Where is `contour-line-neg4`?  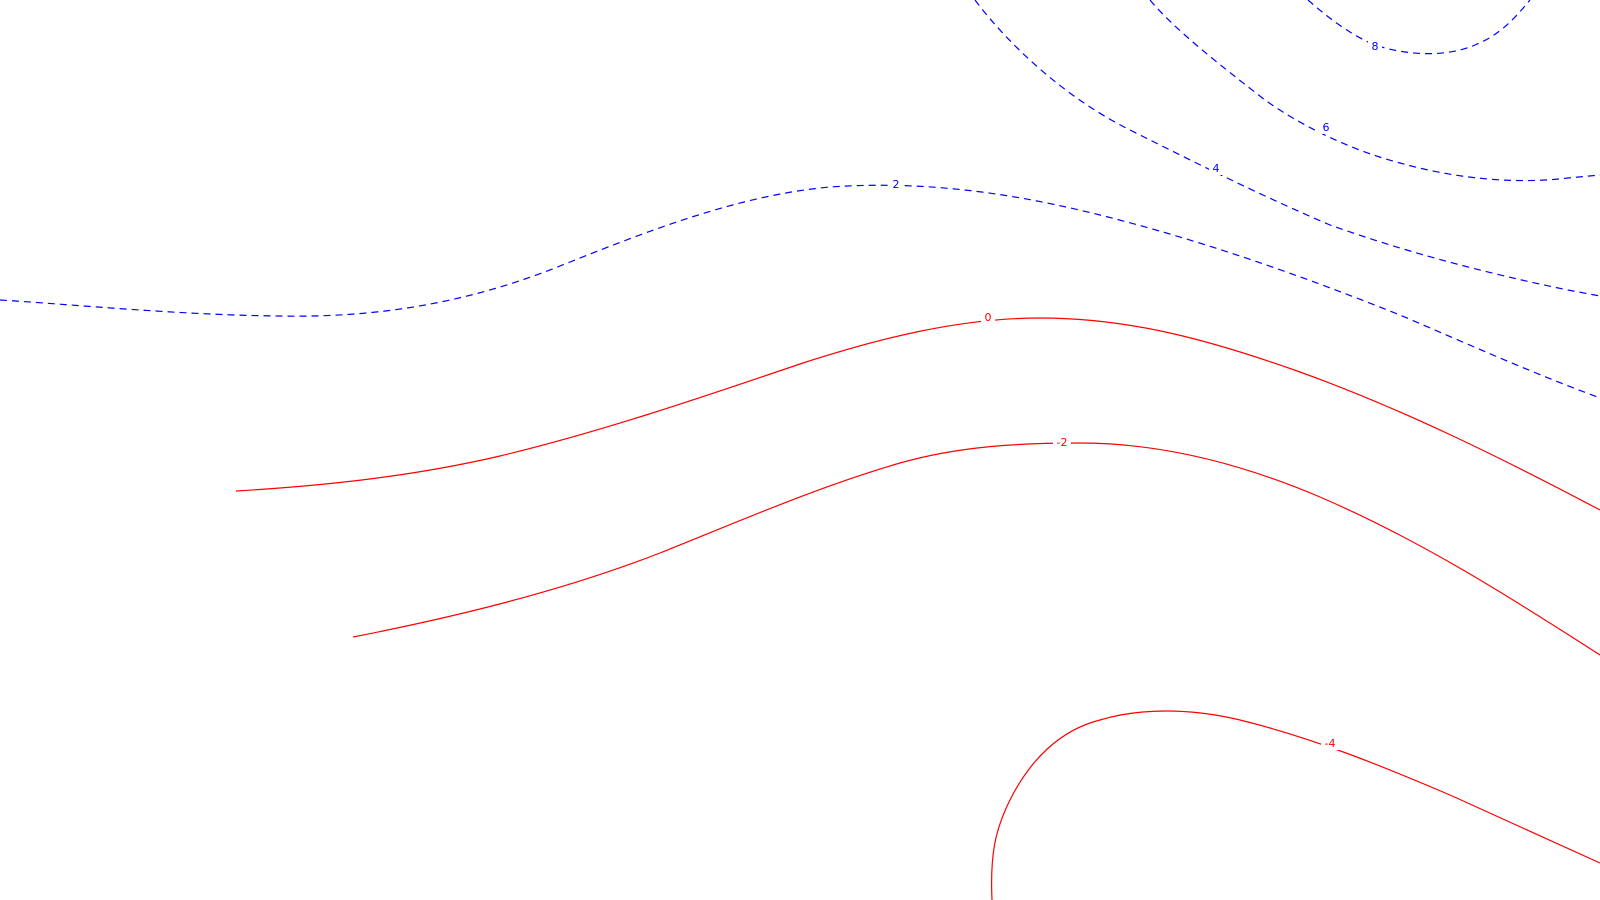 contour-line-neg4 is located at coordinates (1295, 805).